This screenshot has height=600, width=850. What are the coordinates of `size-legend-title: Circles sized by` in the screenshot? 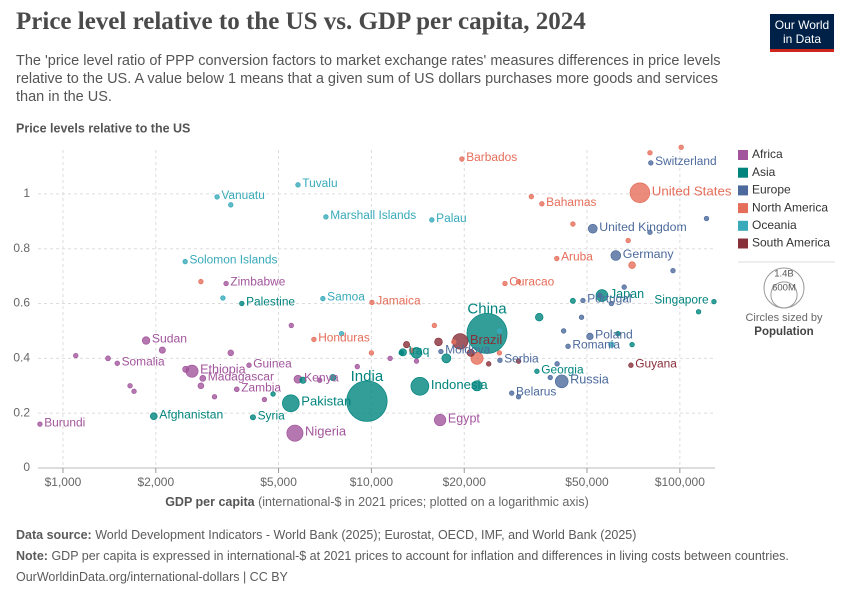 It's located at (784, 318).